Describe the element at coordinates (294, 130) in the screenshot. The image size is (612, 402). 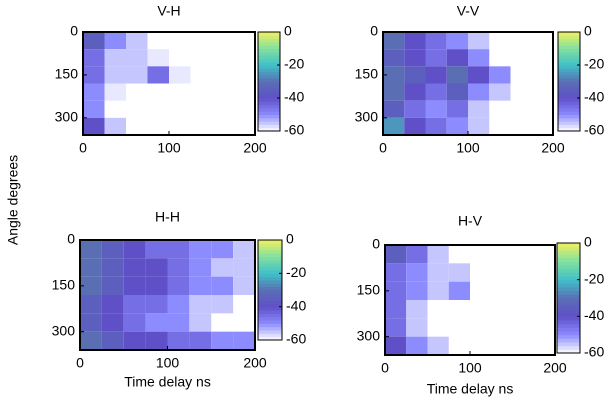
I see `colorbar-tick-label: -60` at that location.